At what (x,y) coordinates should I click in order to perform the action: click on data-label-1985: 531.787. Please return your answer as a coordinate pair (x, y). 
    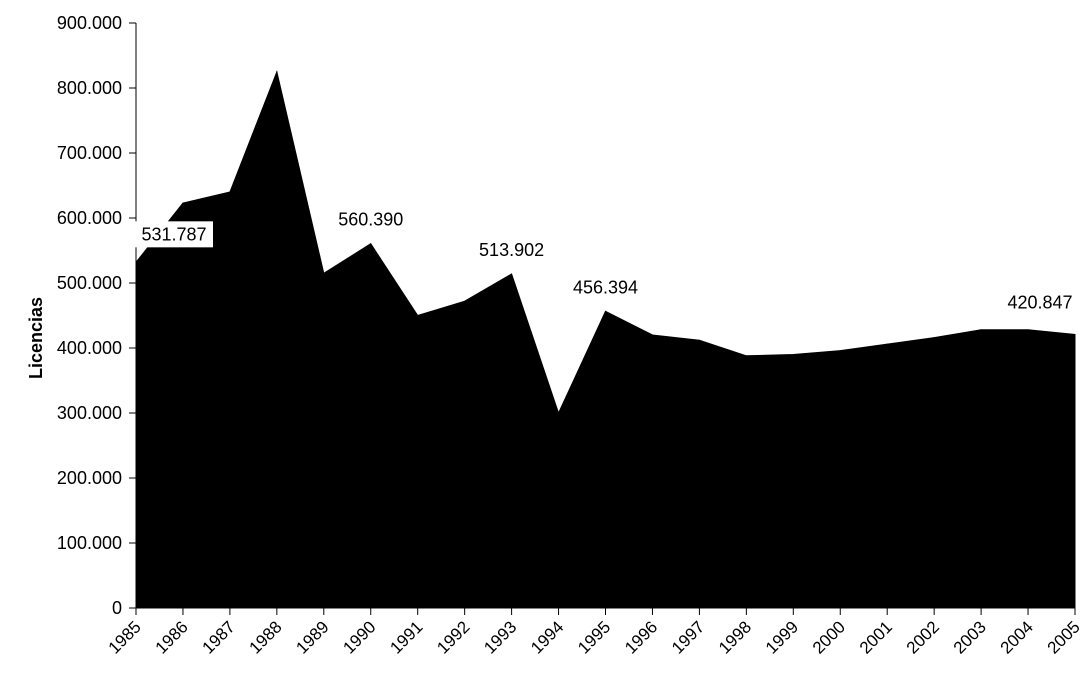
    Looking at the image, I should click on (173, 234).